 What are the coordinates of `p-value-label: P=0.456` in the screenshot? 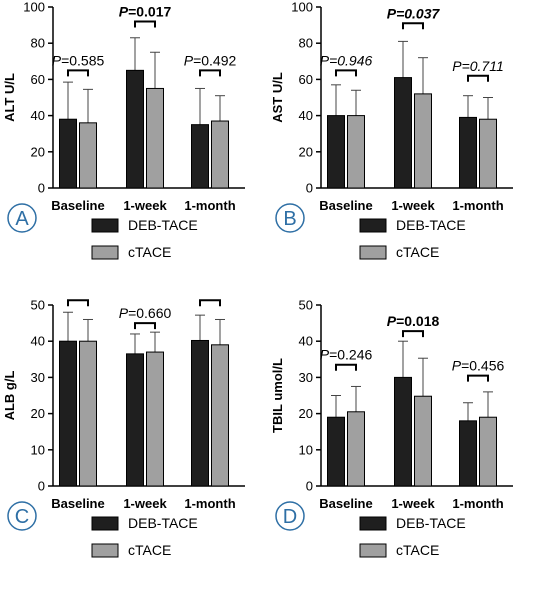 It's located at (478, 366).